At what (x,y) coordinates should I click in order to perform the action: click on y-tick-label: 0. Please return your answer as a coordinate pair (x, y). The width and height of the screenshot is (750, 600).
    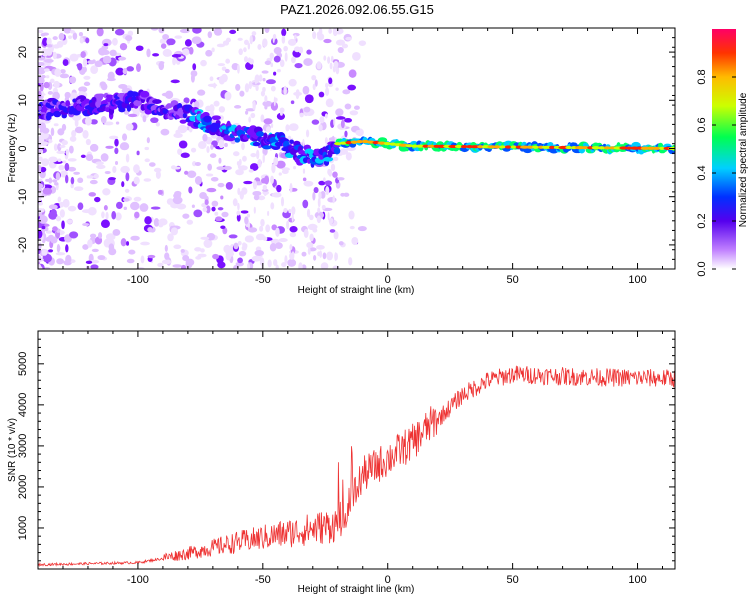
    Looking at the image, I should click on (23, 148).